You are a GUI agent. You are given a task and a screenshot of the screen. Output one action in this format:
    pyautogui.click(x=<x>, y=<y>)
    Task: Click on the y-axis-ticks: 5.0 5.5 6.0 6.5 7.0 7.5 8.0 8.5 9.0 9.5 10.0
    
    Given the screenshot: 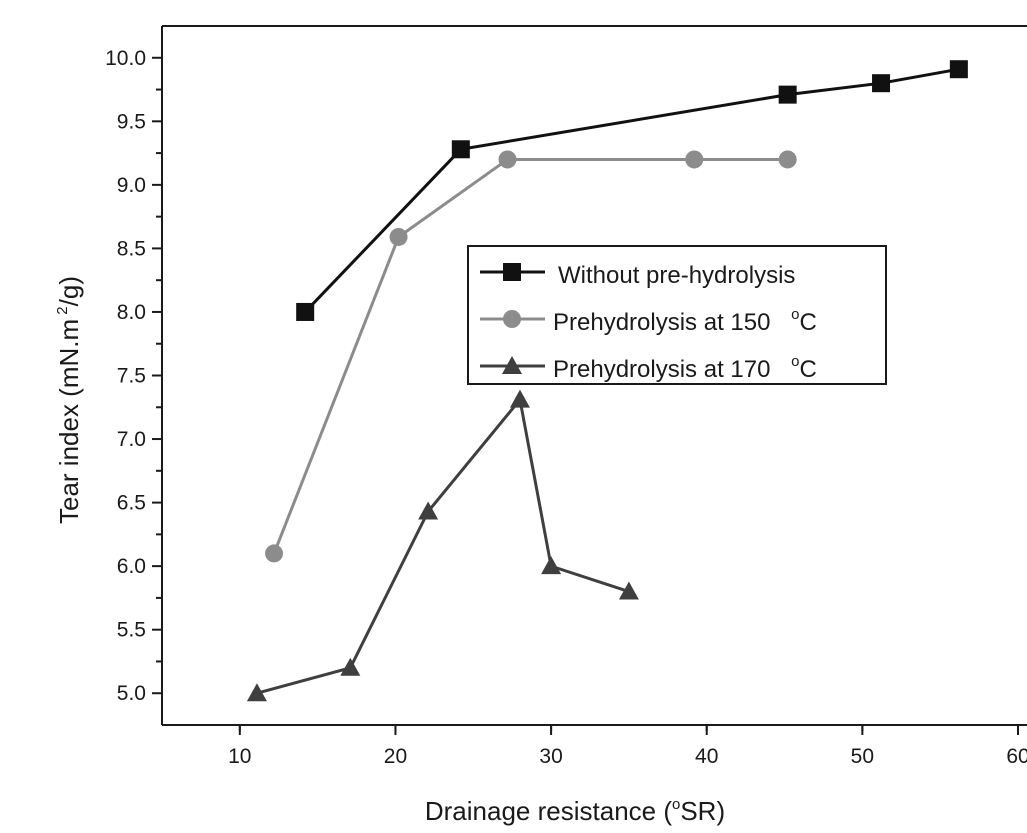 What is the action you would take?
    pyautogui.click(x=133, y=376)
    